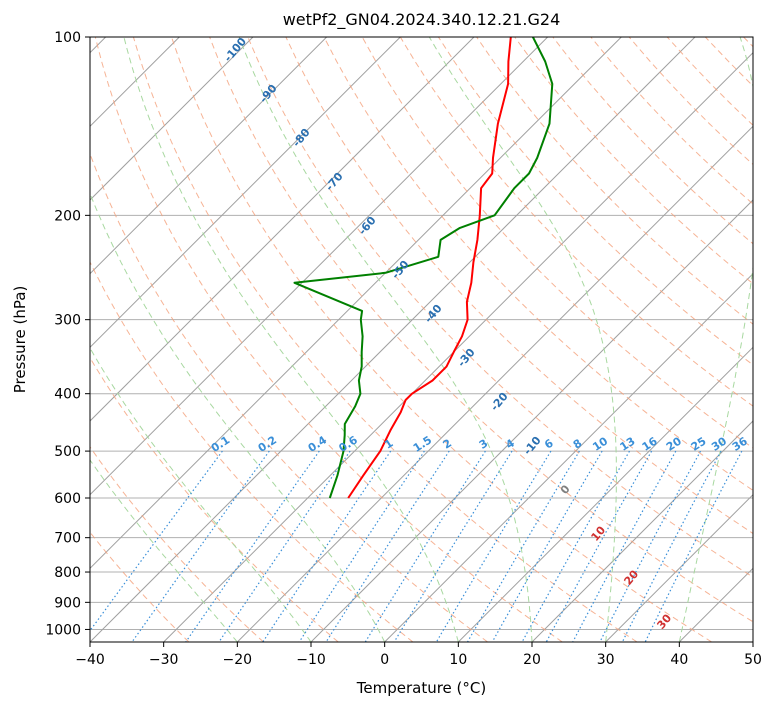 The height and width of the screenshot is (708, 775). I want to click on x-tick-label: 10, so click(458, 660).